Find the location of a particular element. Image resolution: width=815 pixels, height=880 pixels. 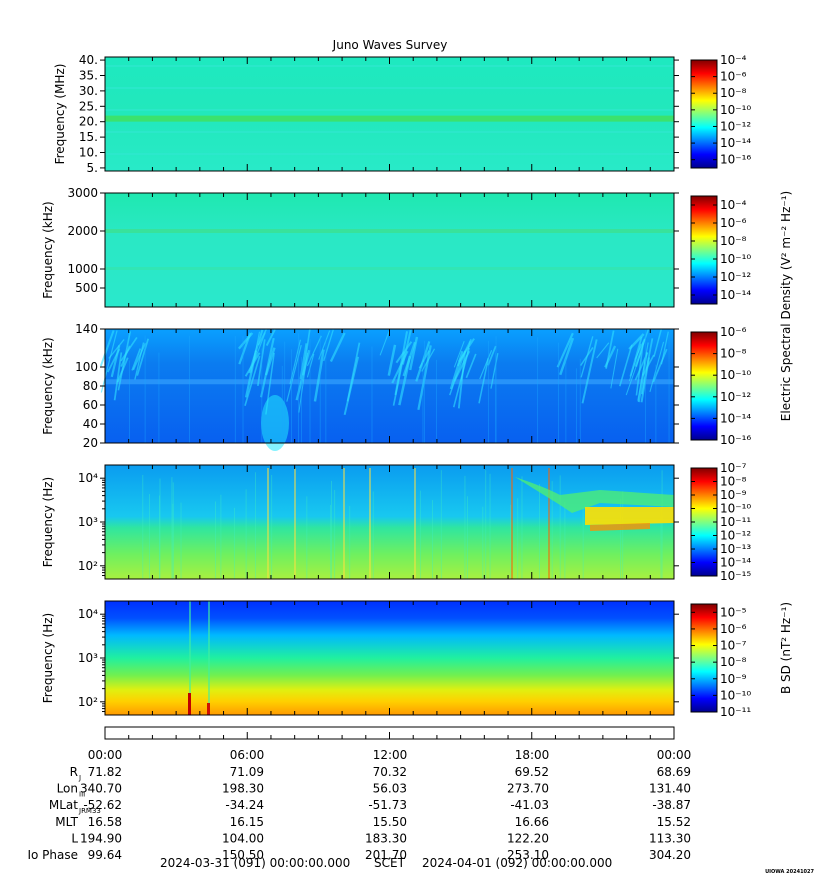

y-tick-label: 30. is located at coordinates (88, 91).